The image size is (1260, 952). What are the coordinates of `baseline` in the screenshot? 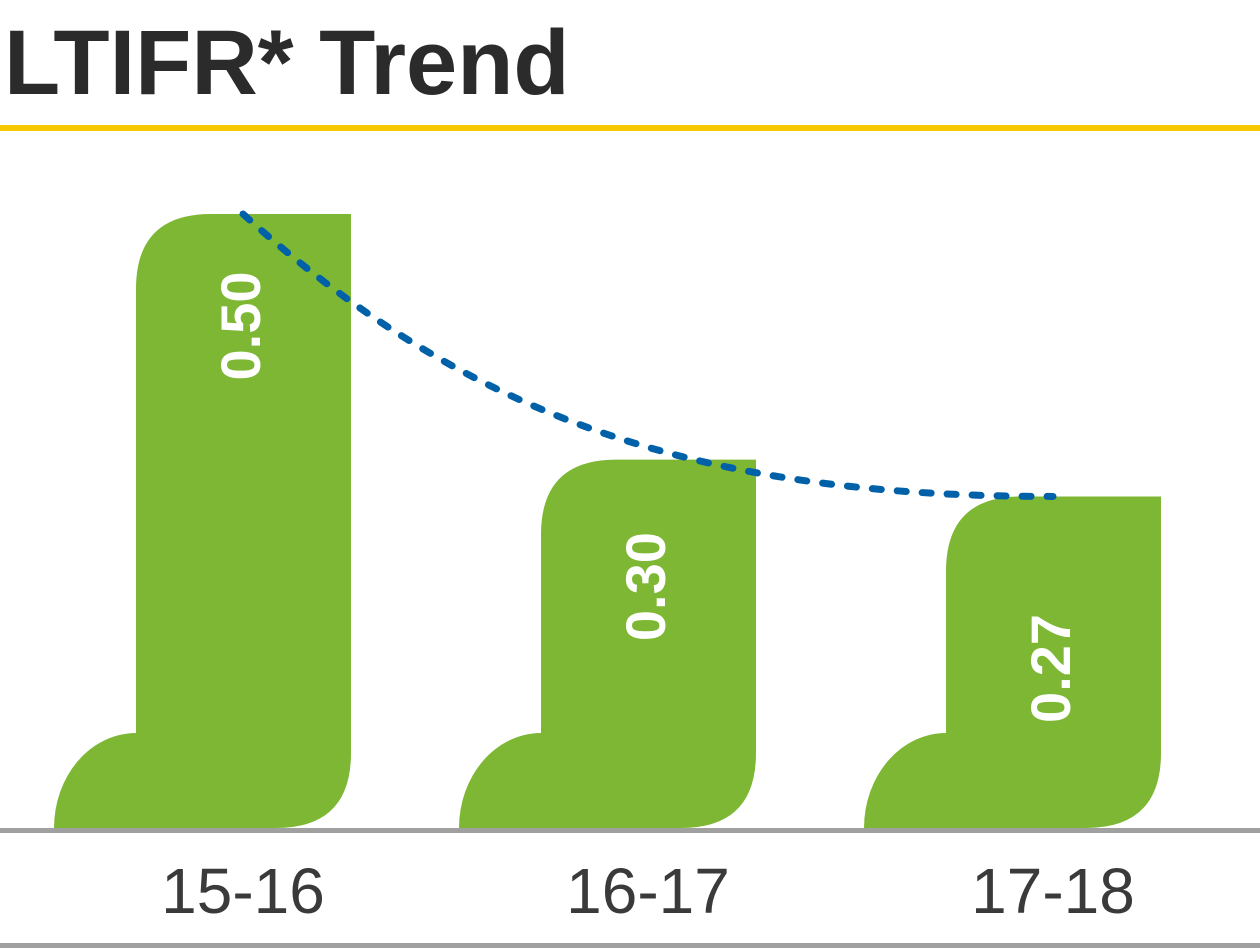 It's located at (630, 830).